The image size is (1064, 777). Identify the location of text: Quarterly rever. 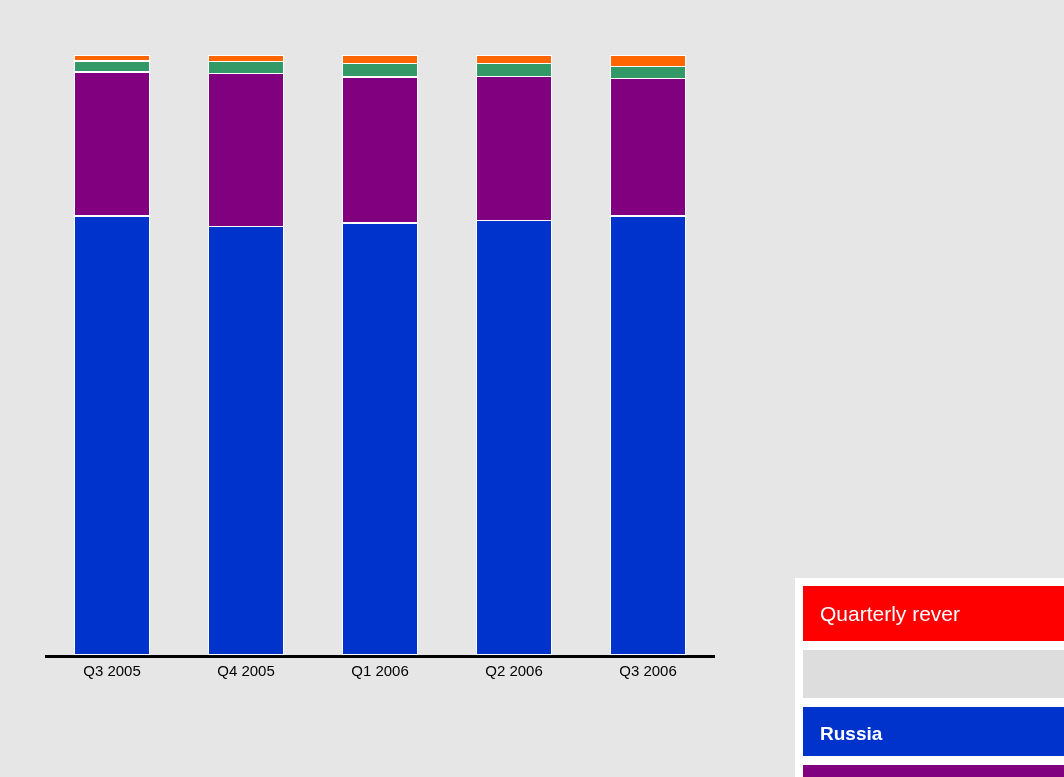
(890, 613).